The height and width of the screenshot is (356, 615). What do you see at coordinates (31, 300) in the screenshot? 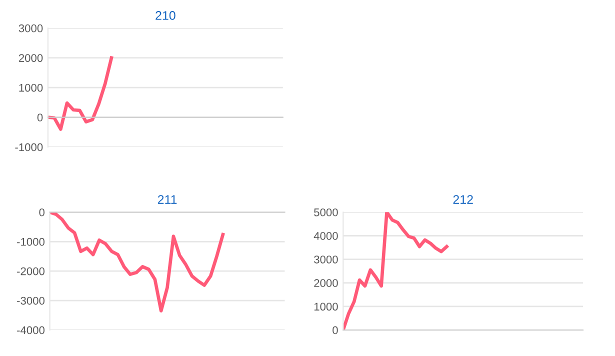
I see `y-tick-label: -3000` at bounding box center [31, 300].